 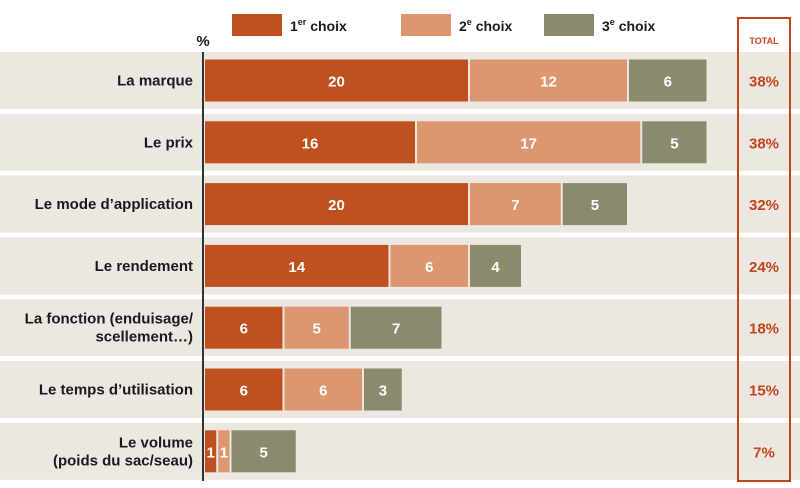 What do you see at coordinates (114, 204) in the screenshot?
I see `category-label: Le mode d’application` at bounding box center [114, 204].